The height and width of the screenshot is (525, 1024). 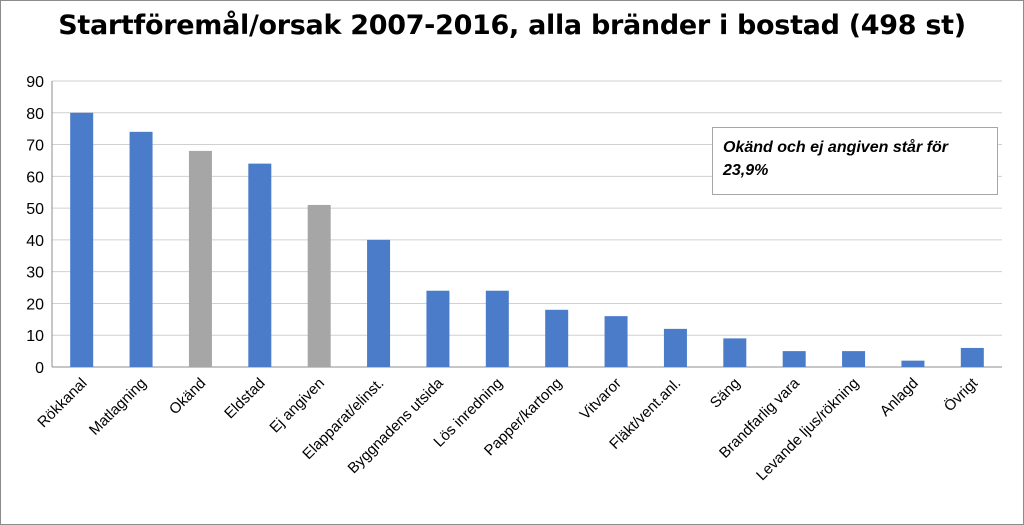 What do you see at coordinates (35, 304) in the screenshot?
I see `y-tick-label: 20` at bounding box center [35, 304].